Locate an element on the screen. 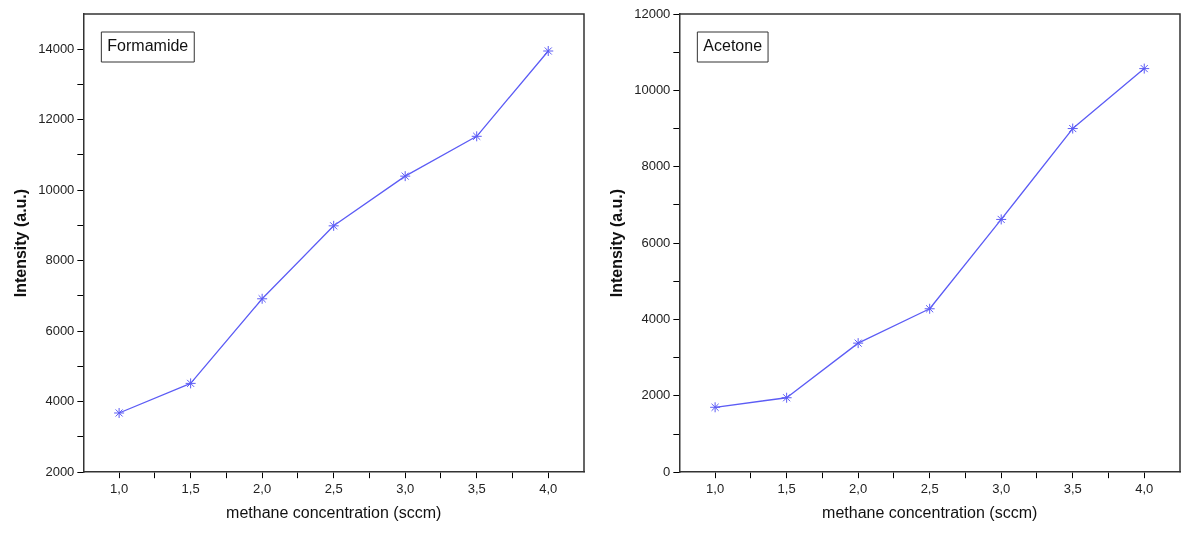 This screenshot has height=533, width=1193. annotation: Formamide is located at coordinates (148, 46).